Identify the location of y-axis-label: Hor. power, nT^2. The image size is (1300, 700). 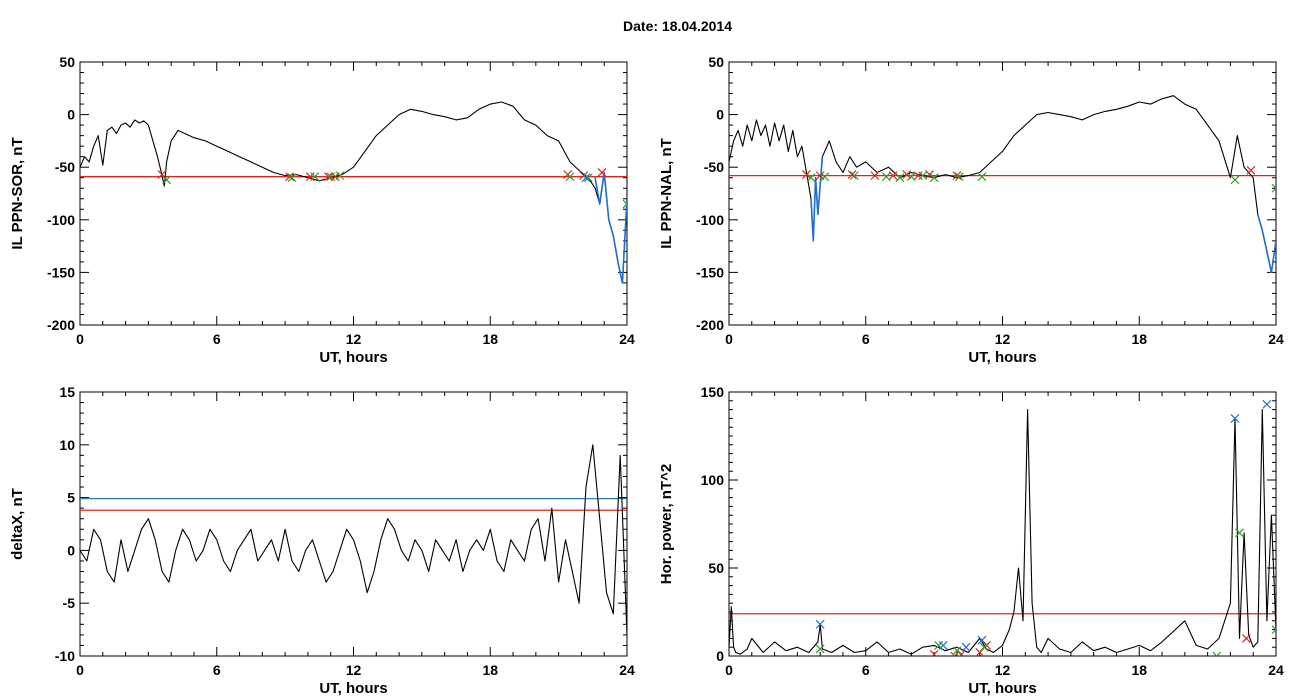
(666, 524).